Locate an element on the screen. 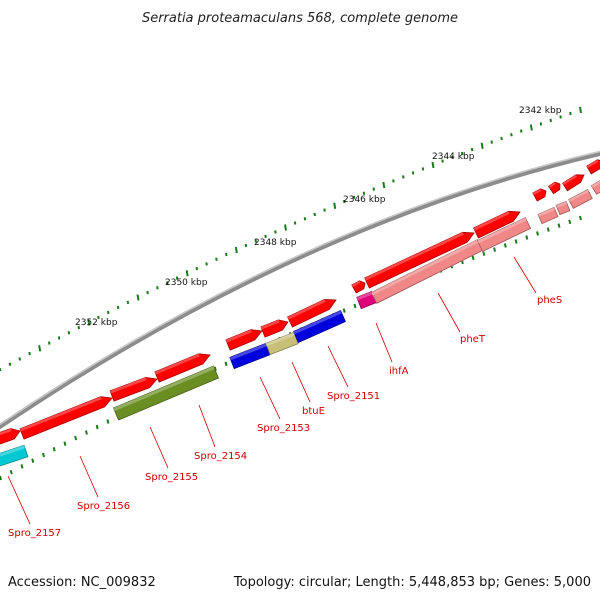 The image size is (600, 600). cds-forward-7-highlight is located at coordinates (356, 283).